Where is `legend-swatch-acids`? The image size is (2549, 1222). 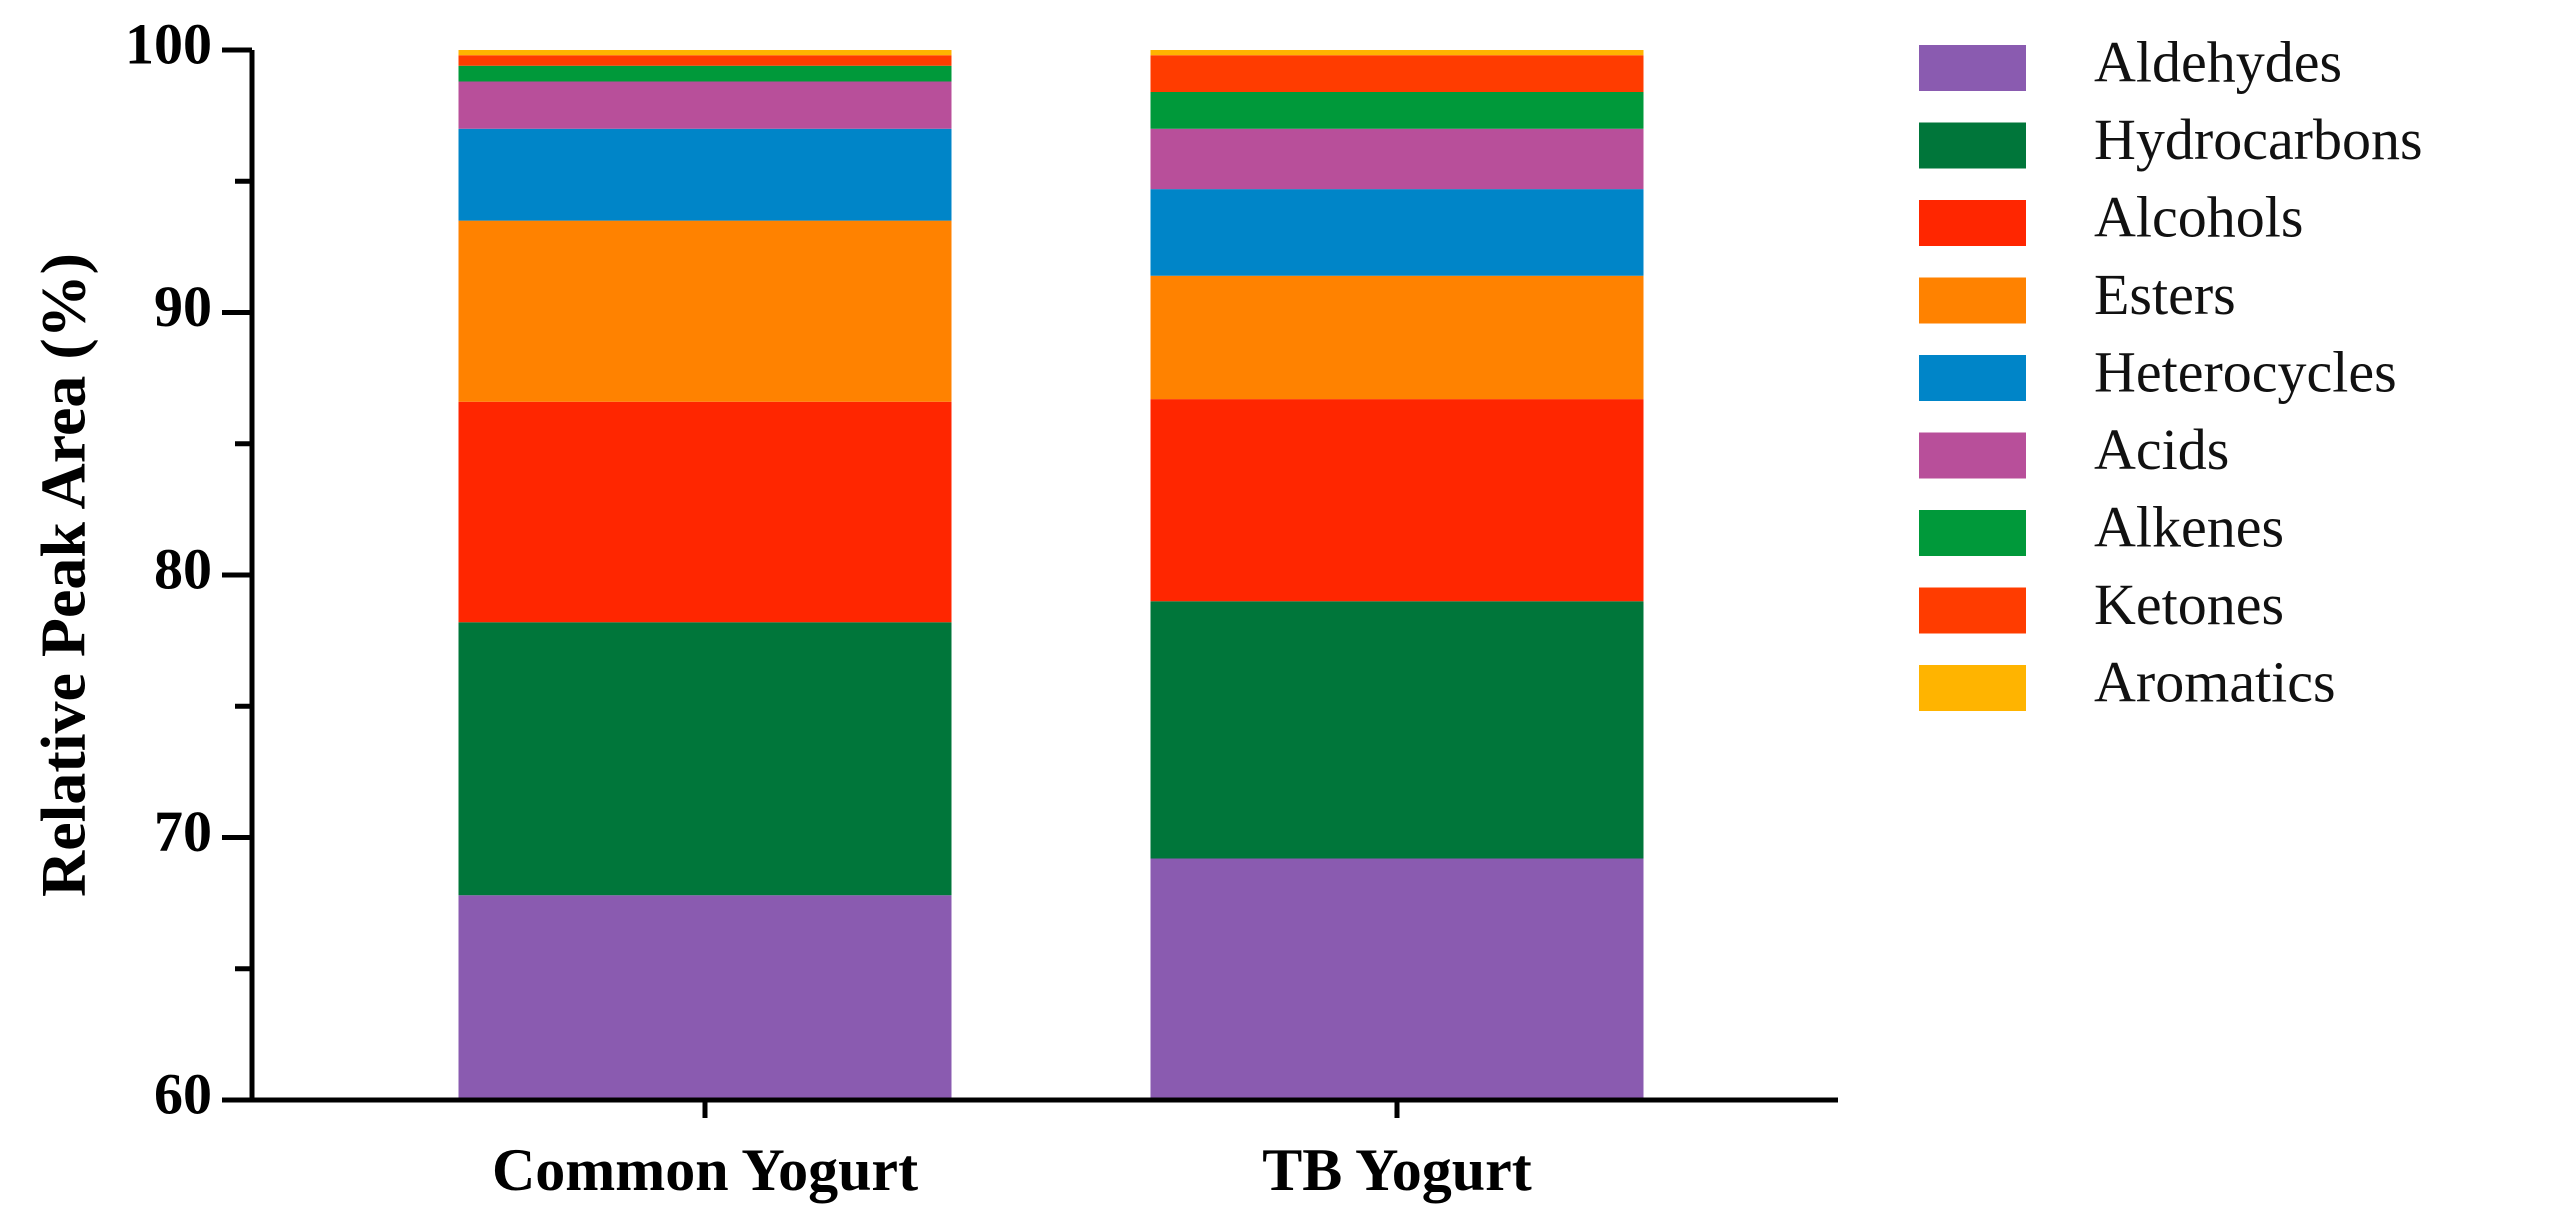 legend-swatch-acids is located at coordinates (1972, 455).